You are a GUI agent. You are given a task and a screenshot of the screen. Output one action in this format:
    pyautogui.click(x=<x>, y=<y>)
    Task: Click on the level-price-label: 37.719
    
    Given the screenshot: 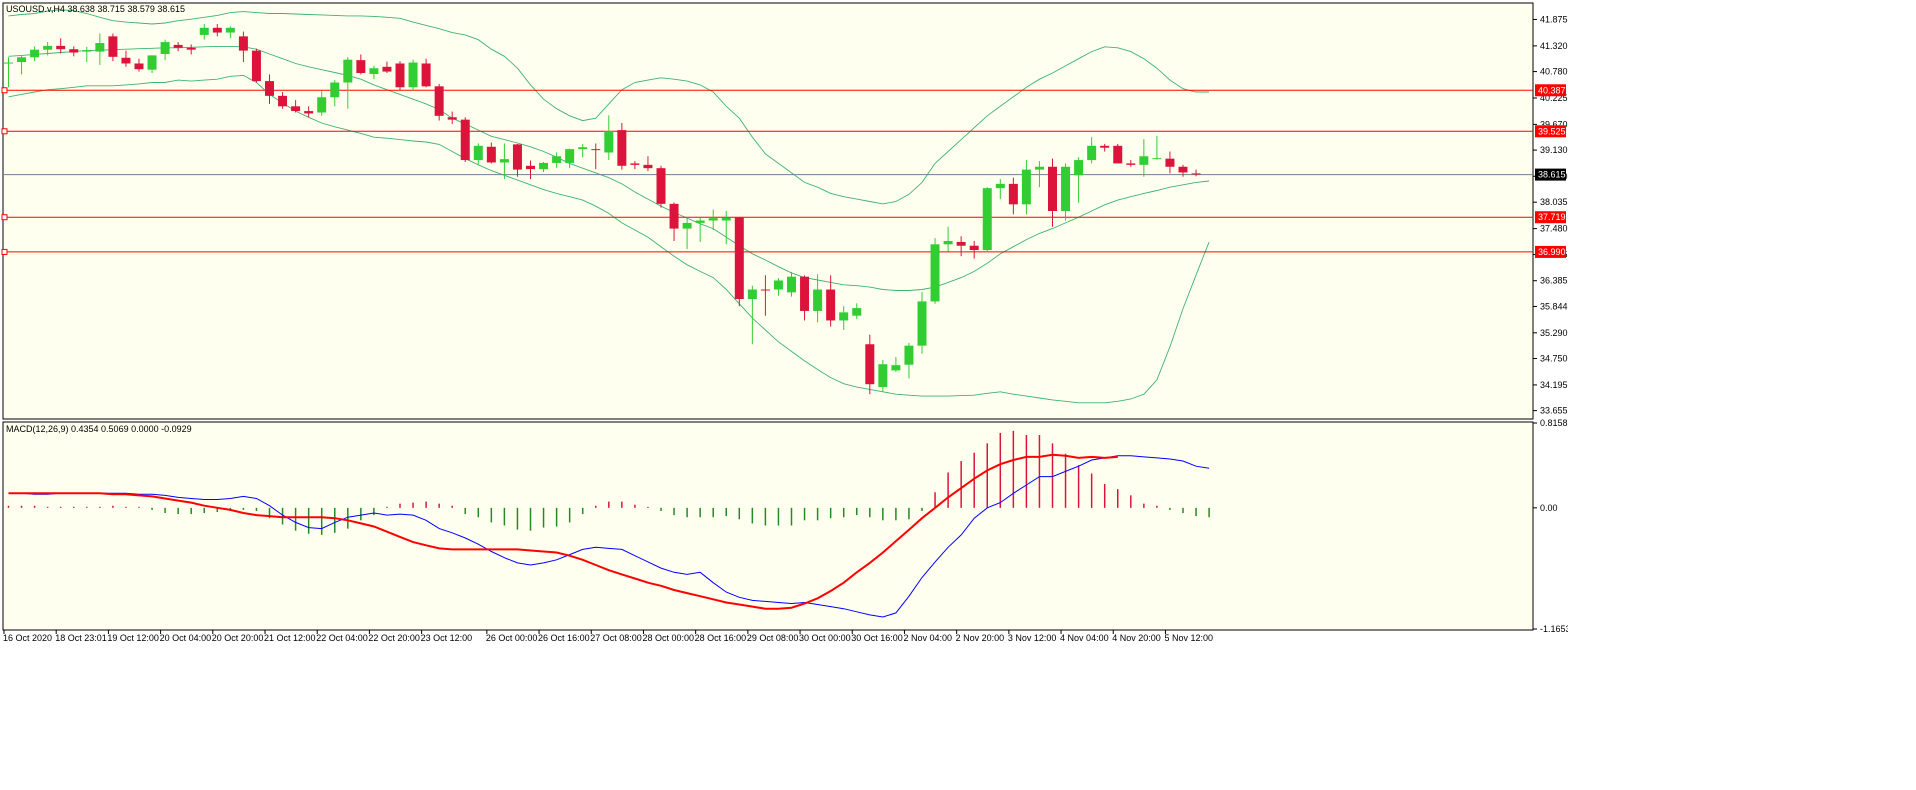 What is the action you would take?
    pyautogui.click(x=1552, y=217)
    